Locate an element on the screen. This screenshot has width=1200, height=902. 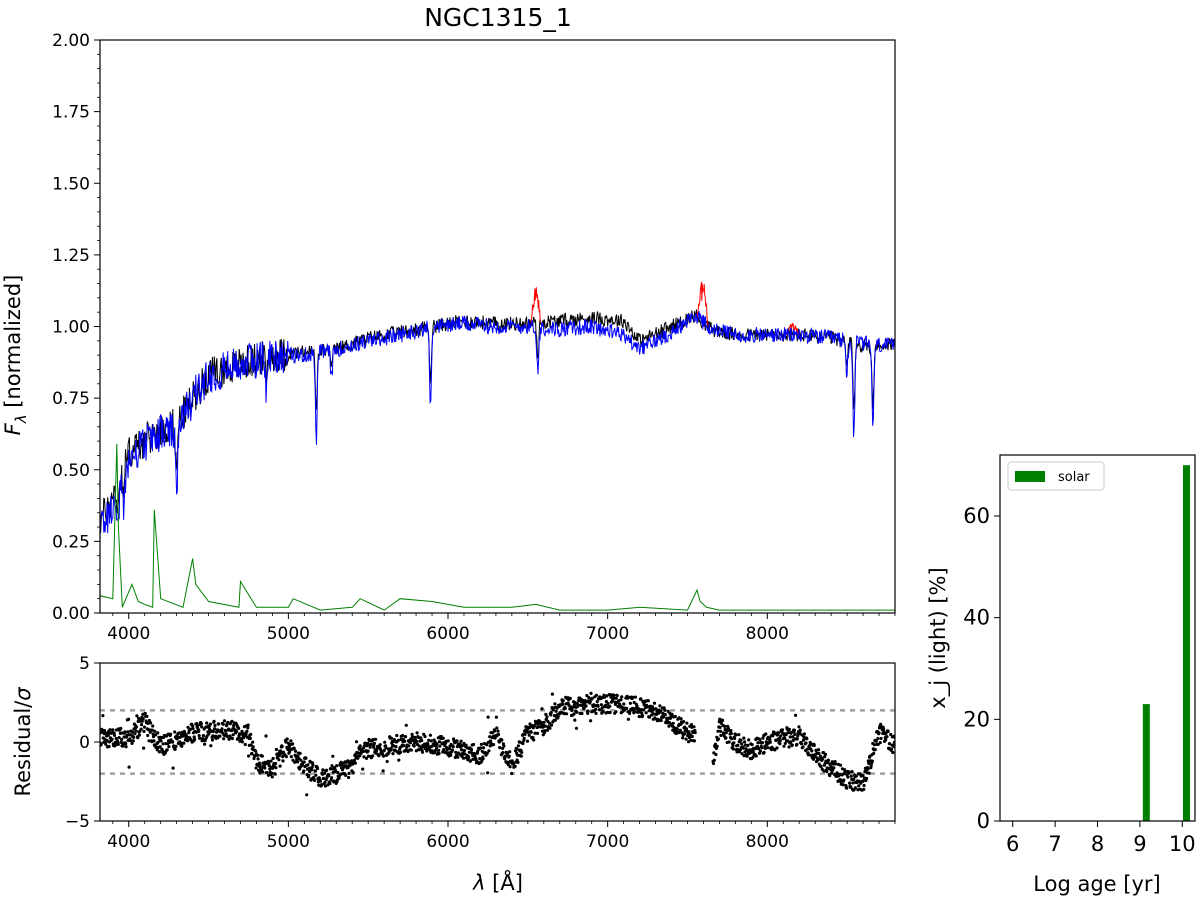
figure-title: NGC1315_1 is located at coordinates (498, 17).